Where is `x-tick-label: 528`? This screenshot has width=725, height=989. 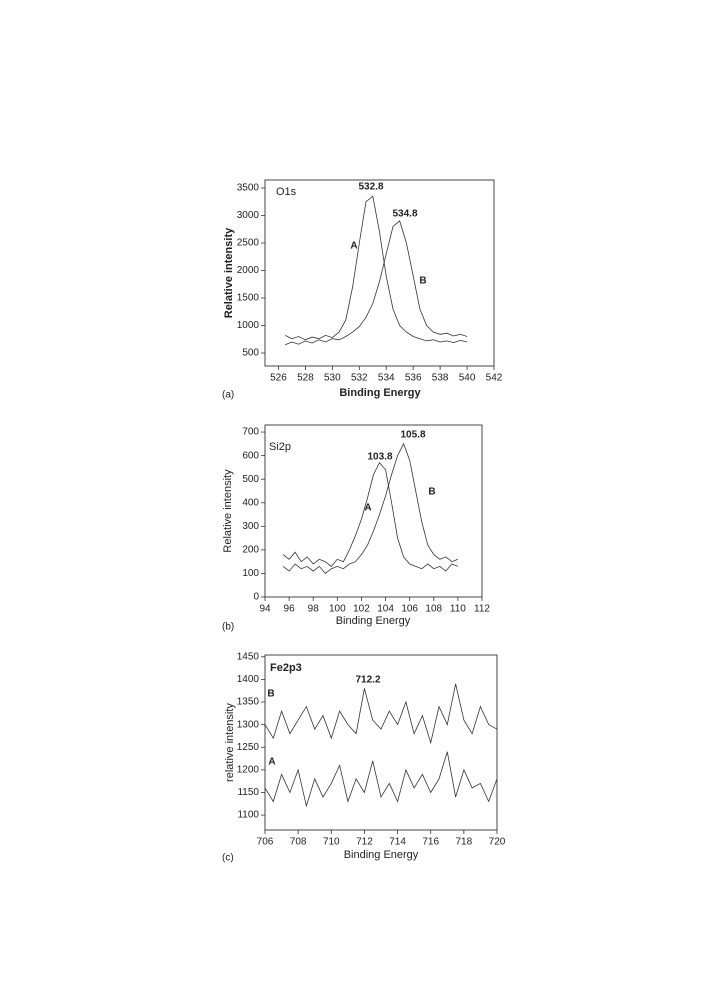 x-tick-label: 528 is located at coordinates (305, 378).